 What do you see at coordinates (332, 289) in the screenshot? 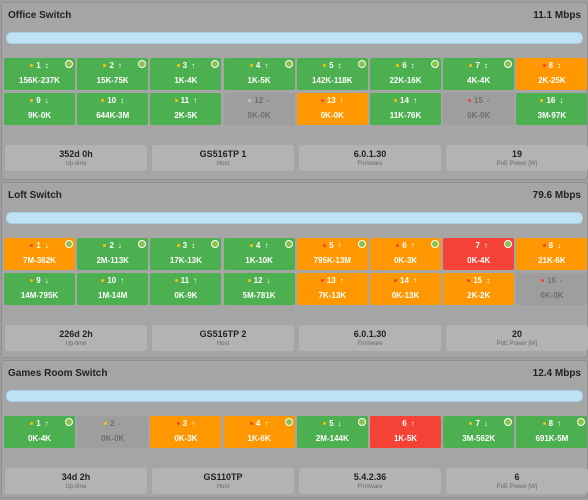
I see `port-tile-13: 13 ↑ 7K-13K` at bounding box center [332, 289].